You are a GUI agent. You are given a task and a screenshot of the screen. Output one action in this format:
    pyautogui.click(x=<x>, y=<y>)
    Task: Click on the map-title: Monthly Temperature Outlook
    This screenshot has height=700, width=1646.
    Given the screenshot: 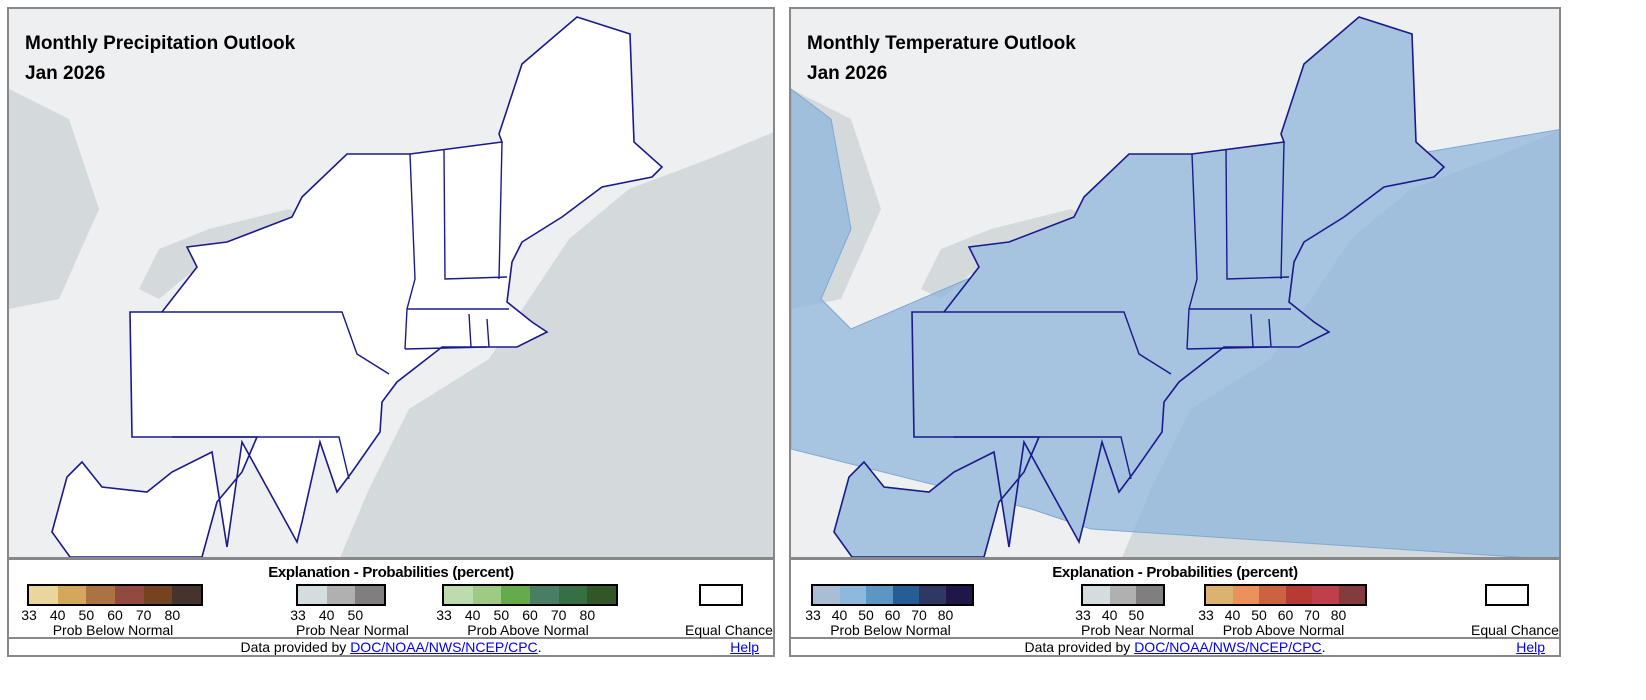 What is the action you would take?
    pyautogui.click(x=941, y=43)
    